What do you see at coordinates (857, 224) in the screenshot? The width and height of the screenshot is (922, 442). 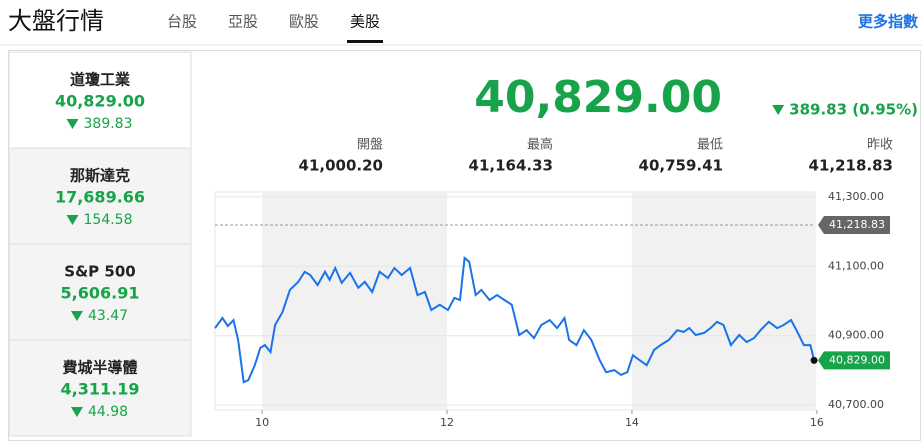 I see `reference-label: 41,218.83` at bounding box center [857, 224].